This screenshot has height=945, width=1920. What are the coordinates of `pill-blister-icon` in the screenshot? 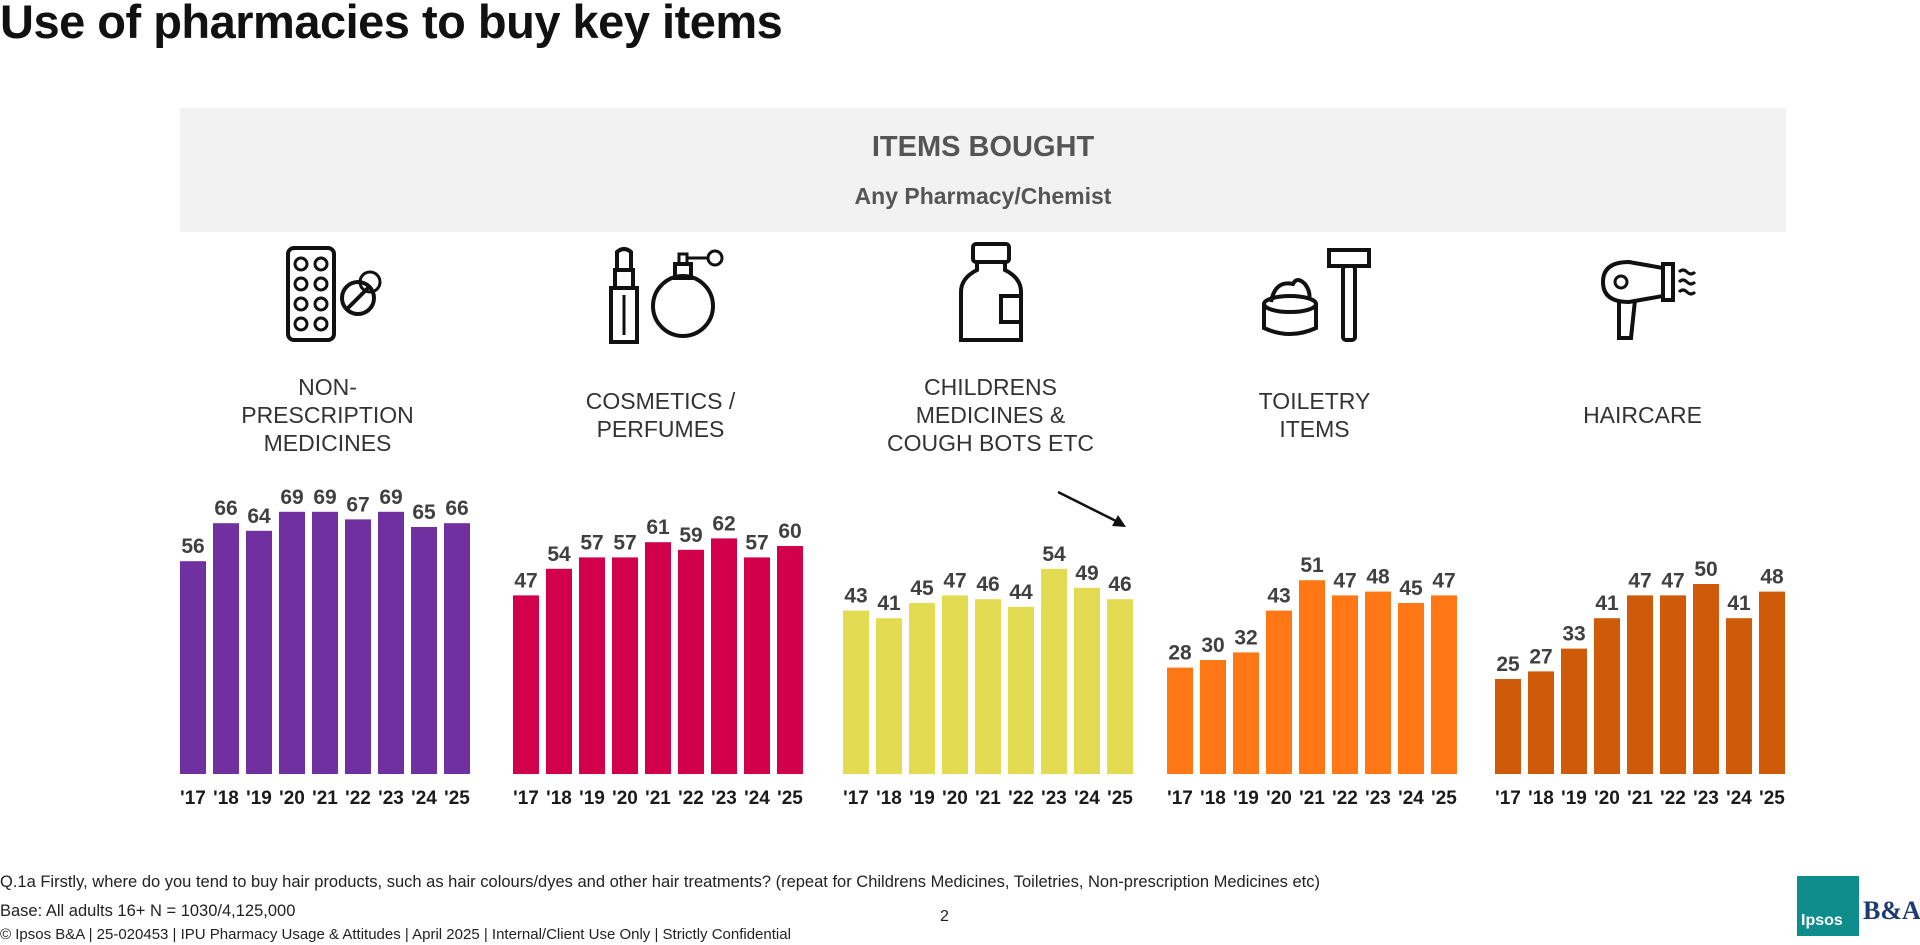 It's located at (333, 294).